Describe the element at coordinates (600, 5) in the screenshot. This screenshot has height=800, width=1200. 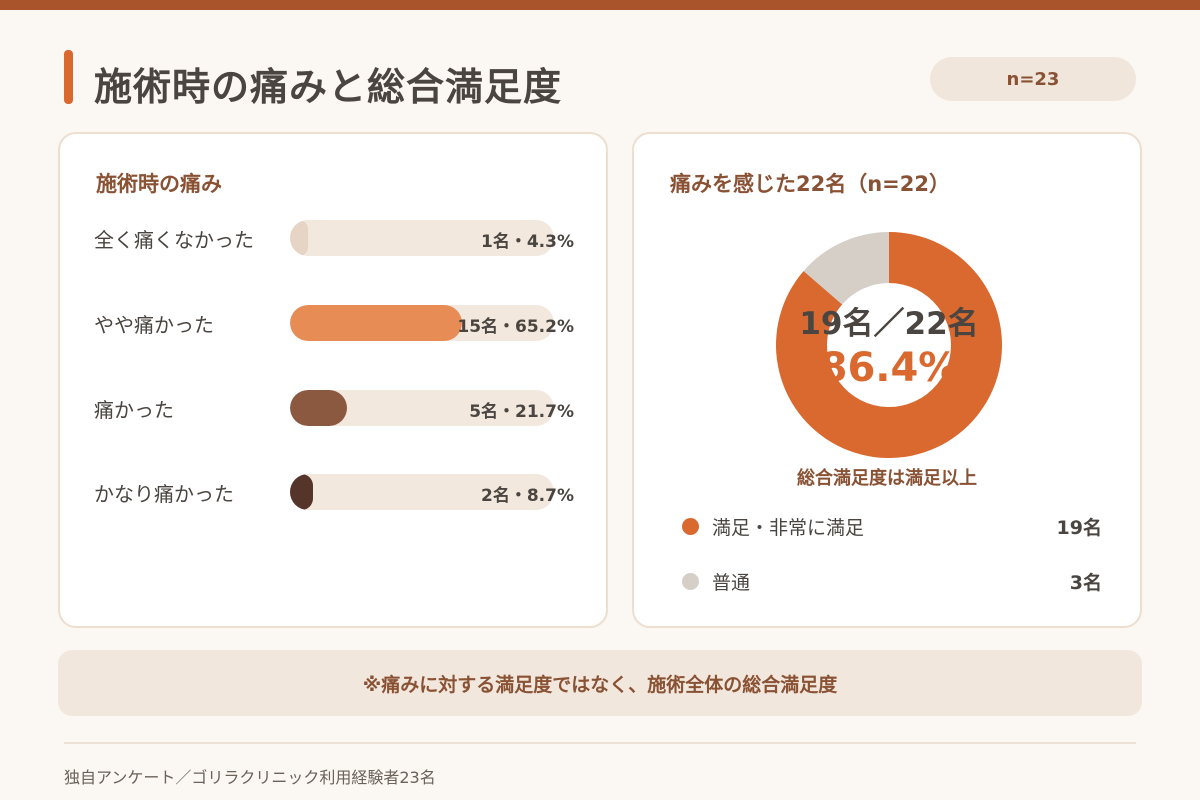
I see `top-accent-bar` at that location.